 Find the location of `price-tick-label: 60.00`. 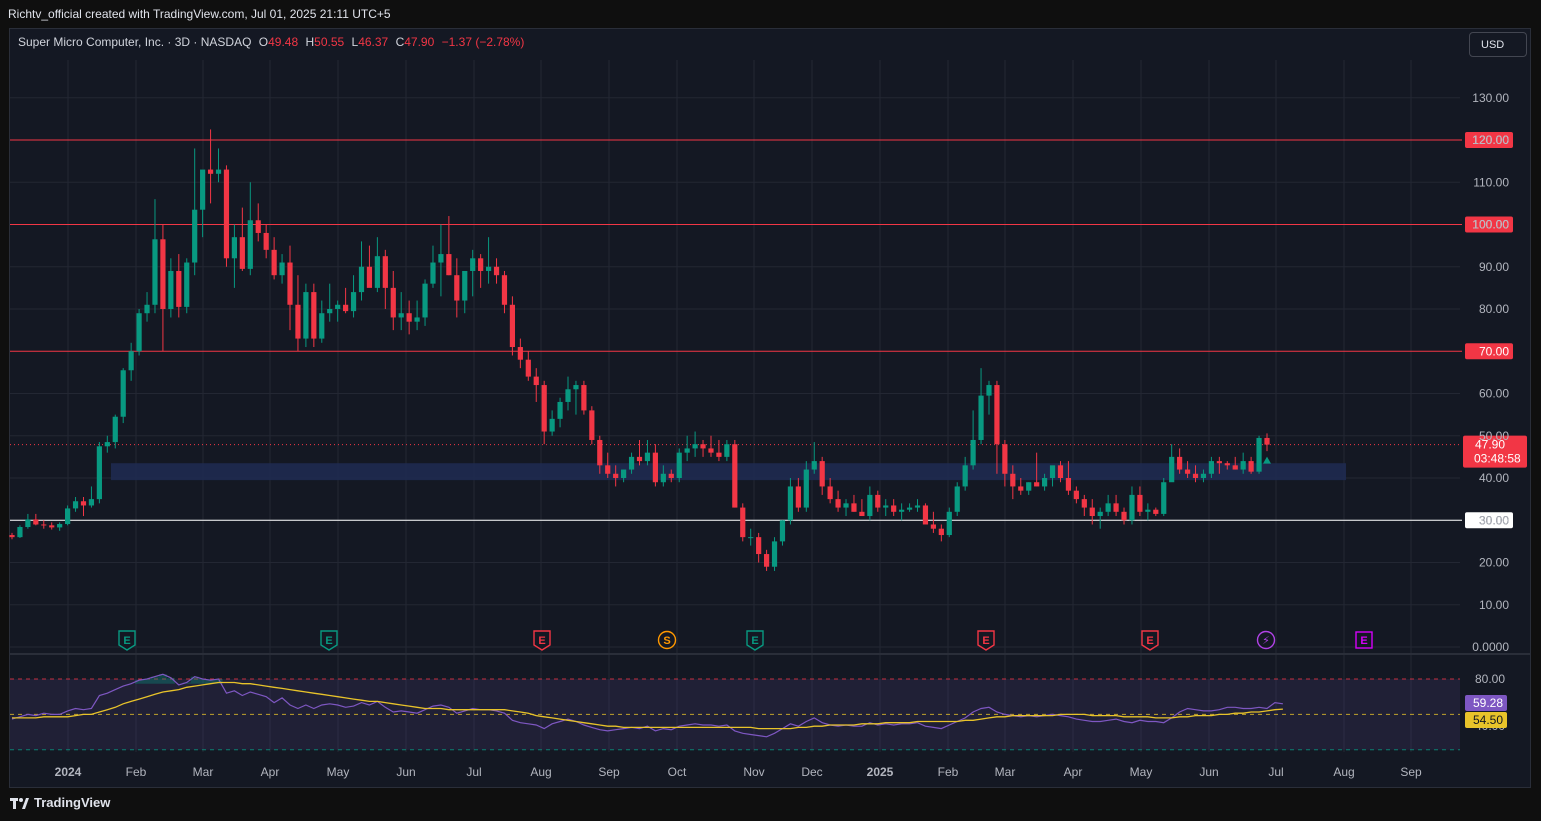

price-tick-label: 60.00 is located at coordinates (1494, 394).